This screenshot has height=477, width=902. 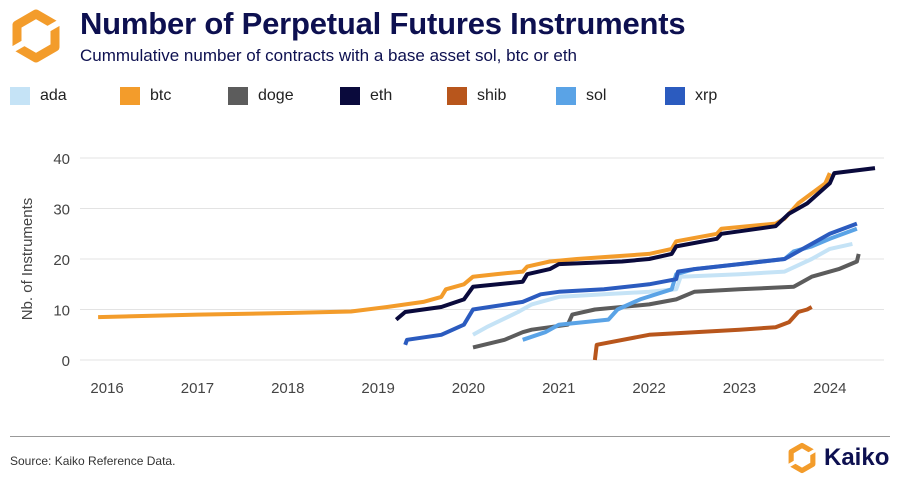 I want to click on legend-item-xrp: xrp, so click(x=691, y=96).